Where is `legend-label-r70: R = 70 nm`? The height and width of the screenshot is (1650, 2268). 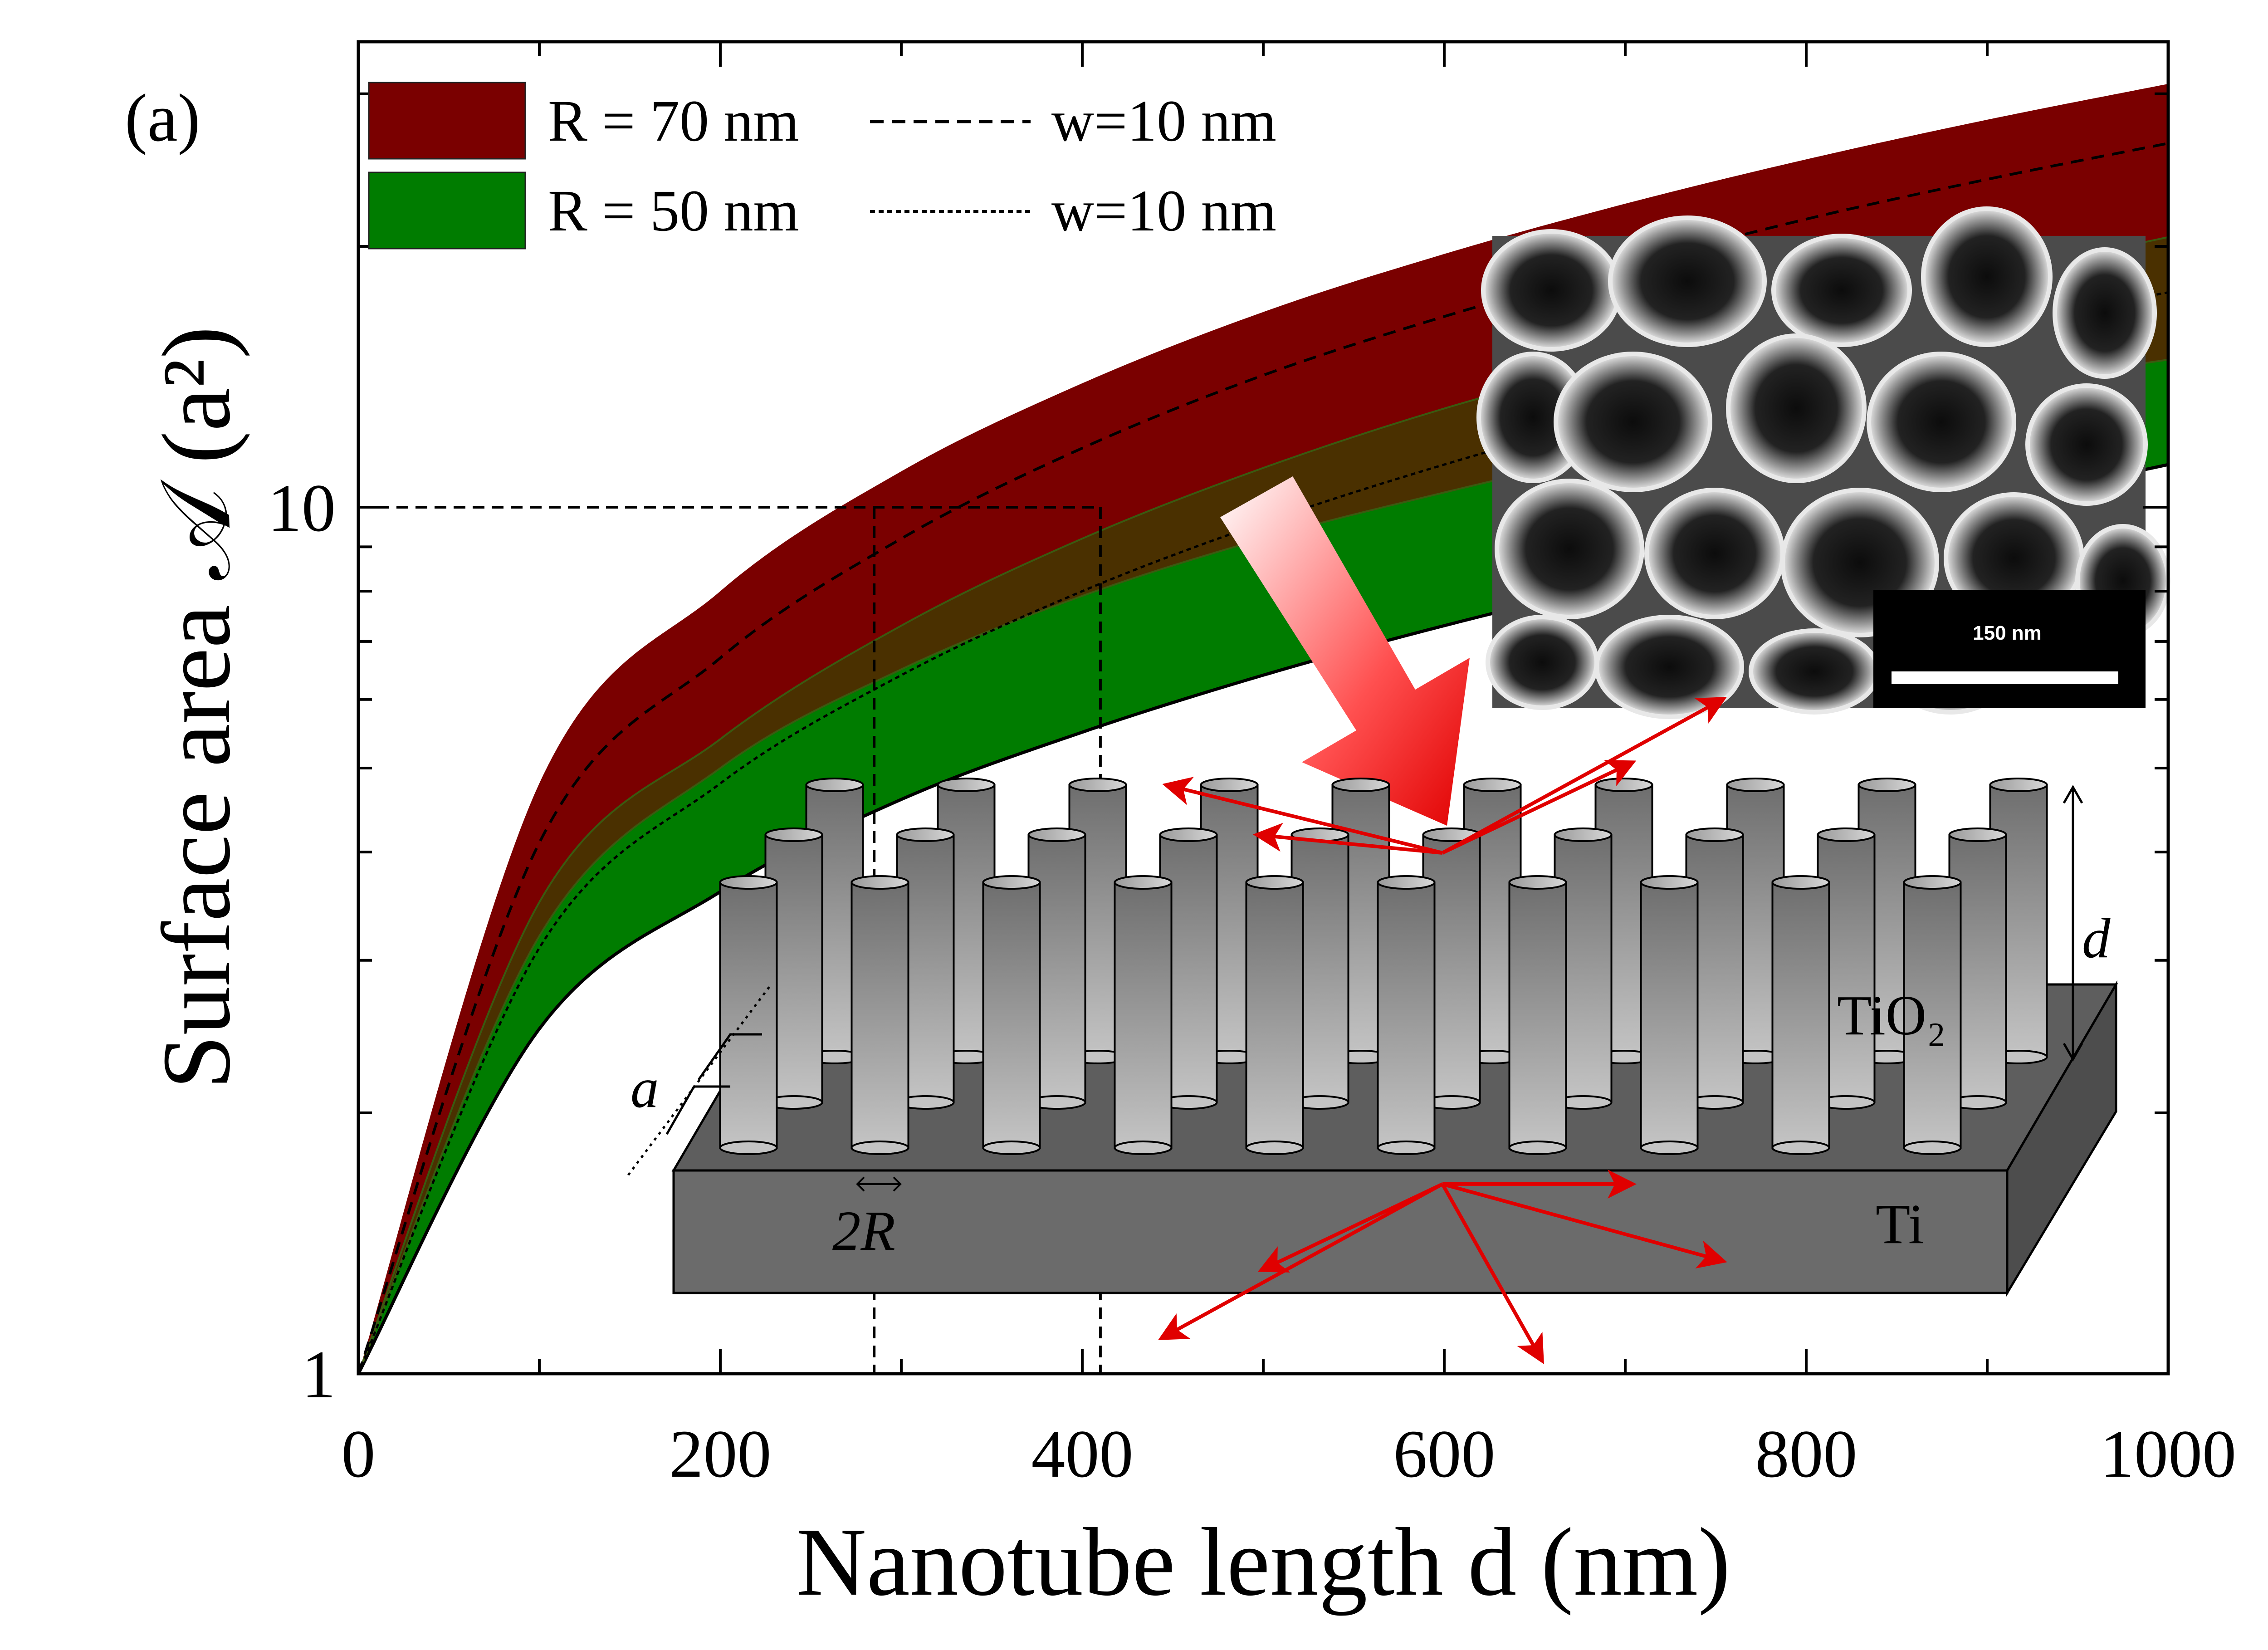
legend-label-r70: R = 70 nm is located at coordinates (674, 121).